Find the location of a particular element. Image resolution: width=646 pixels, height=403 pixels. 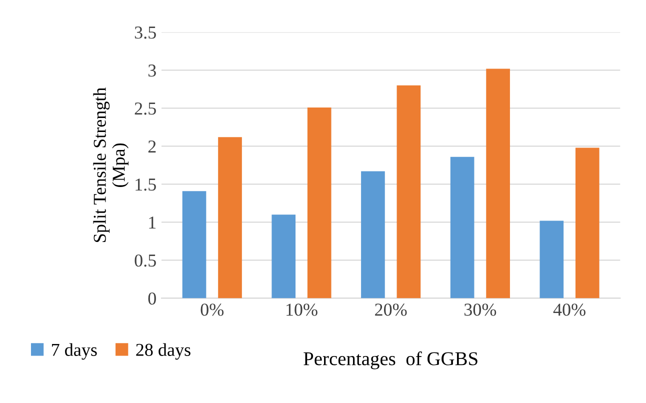

x-tick-label: 20% is located at coordinates (391, 310).